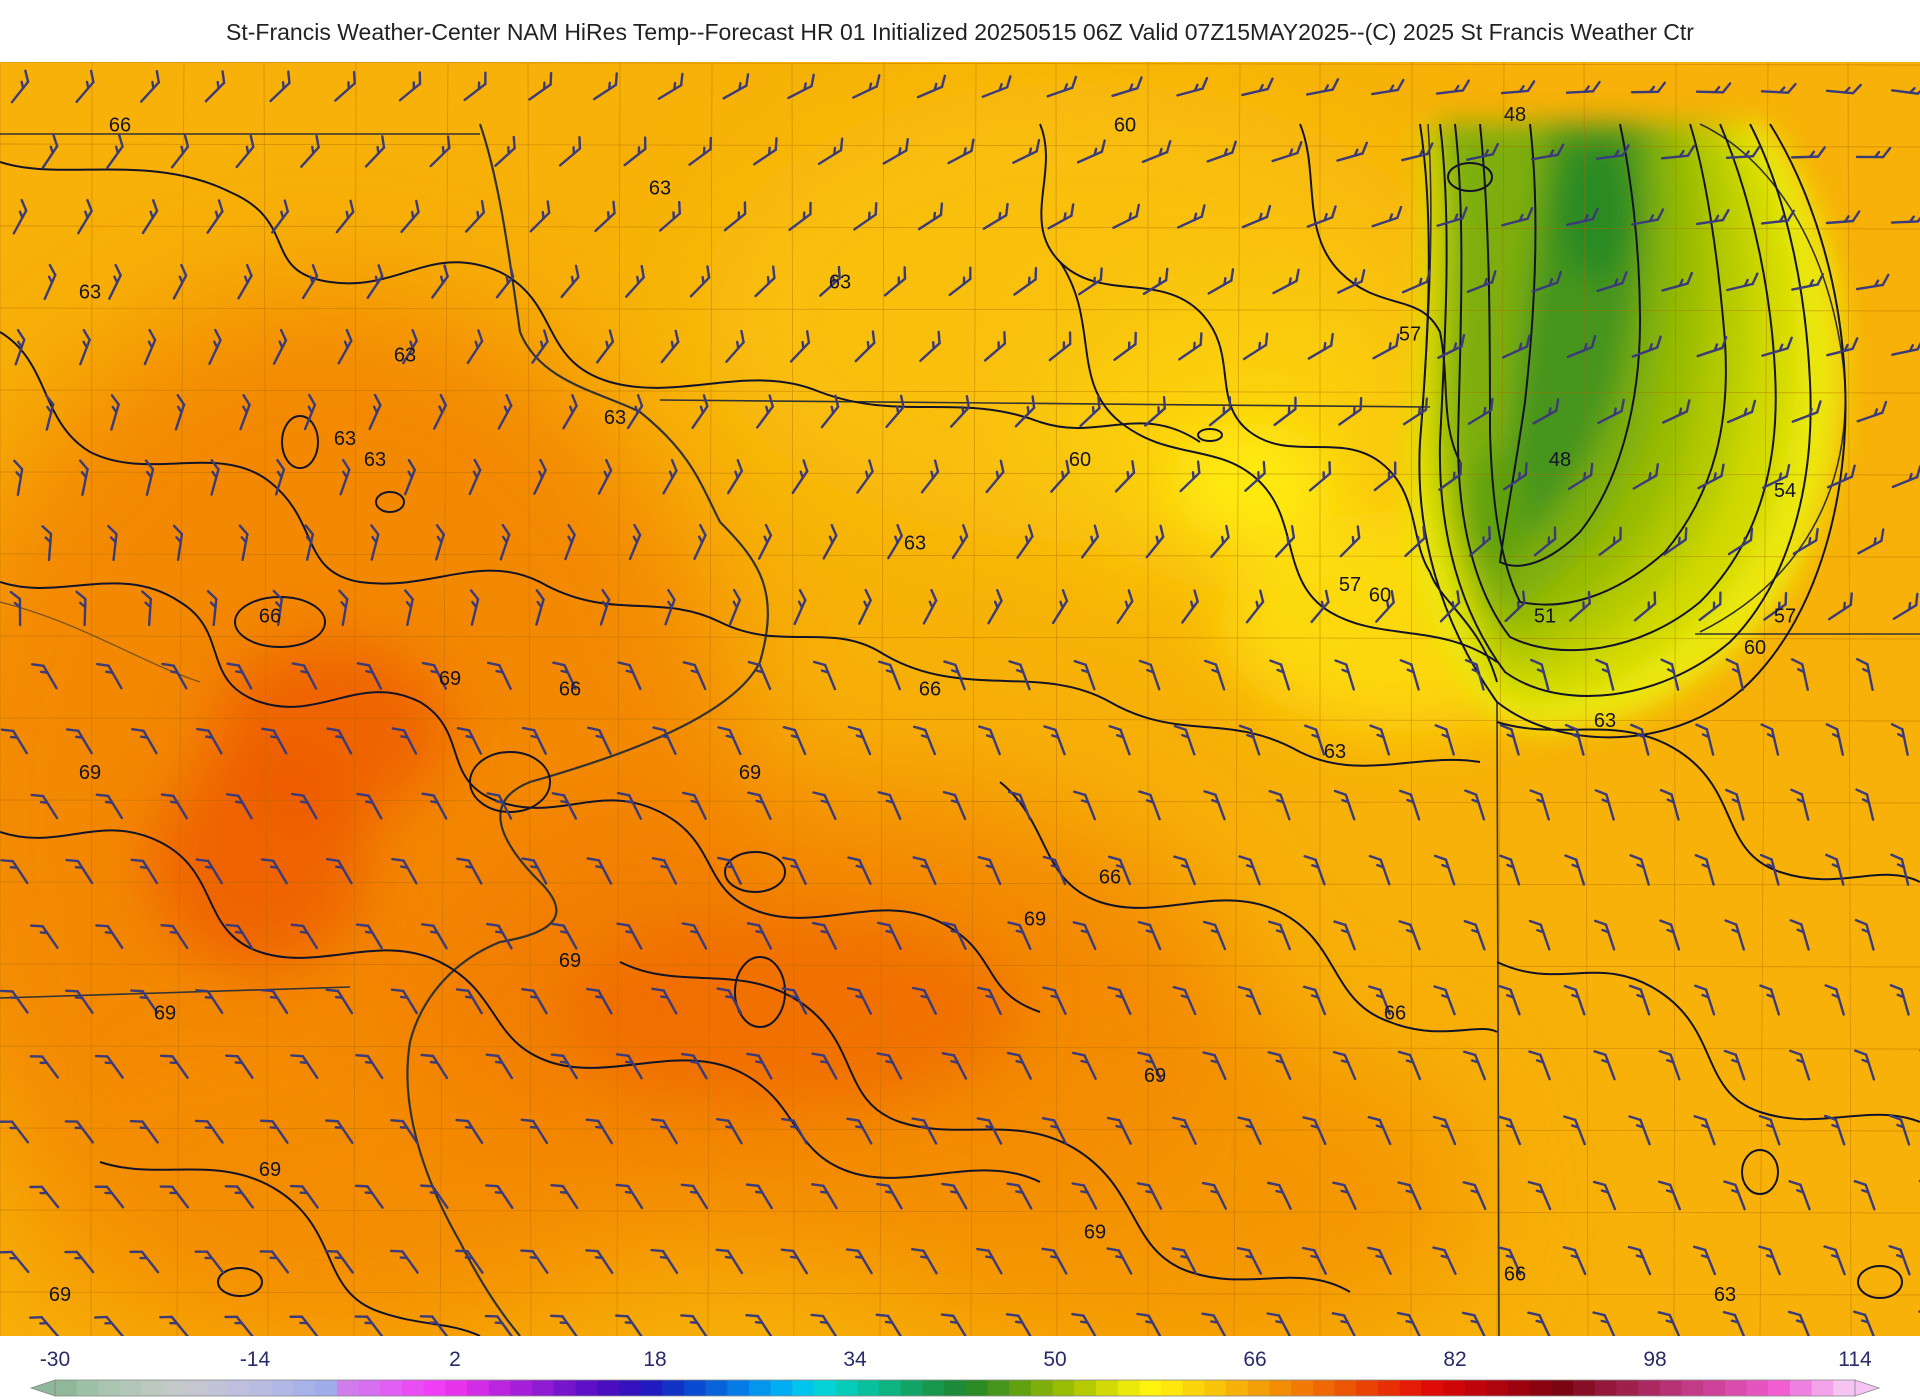 The height and width of the screenshot is (1400, 1920). What do you see at coordinates (1785, 491) in the screenshot?
I see `contour-label: 54` at bounding box center [1785, 491].